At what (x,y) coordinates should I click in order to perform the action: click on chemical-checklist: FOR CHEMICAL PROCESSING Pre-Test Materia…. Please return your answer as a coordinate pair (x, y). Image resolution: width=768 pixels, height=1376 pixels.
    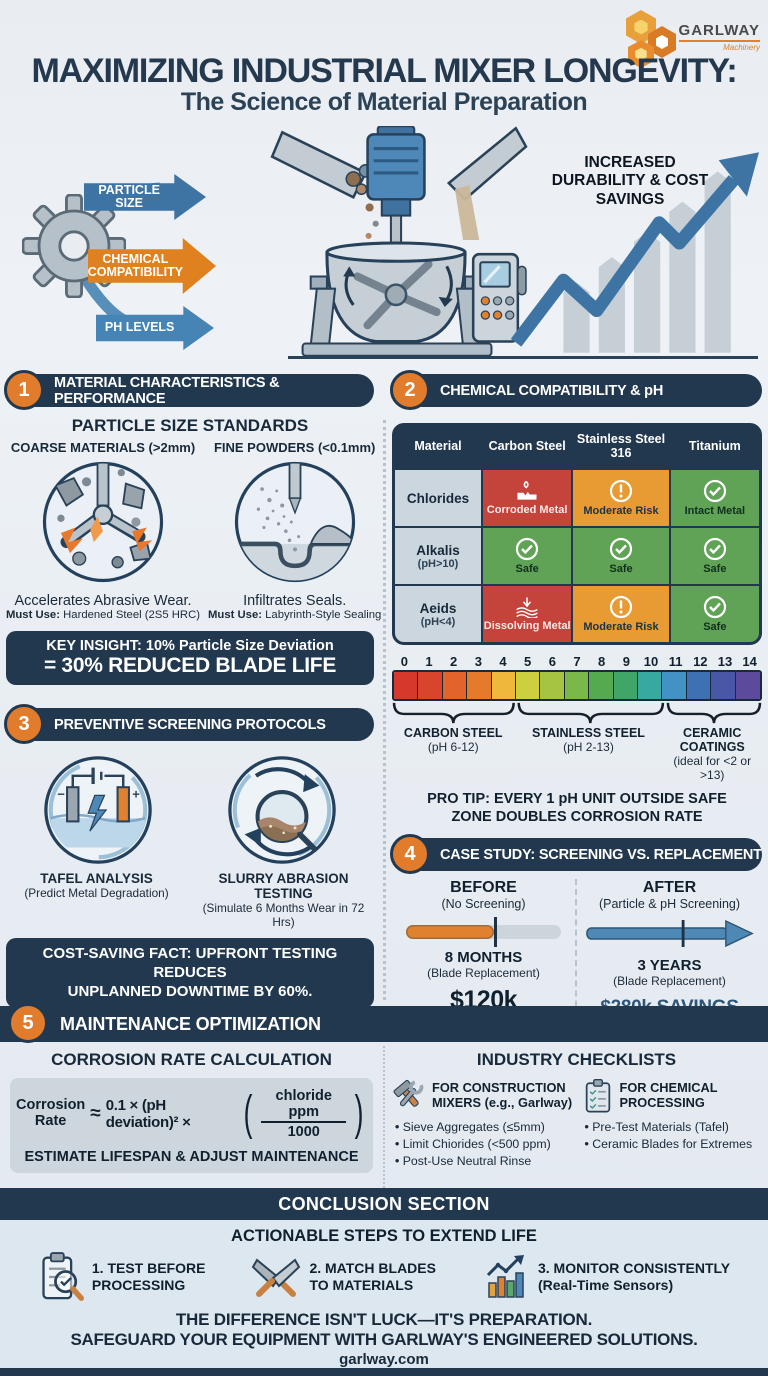
    Looking at the image, I should click on (672, 1124).